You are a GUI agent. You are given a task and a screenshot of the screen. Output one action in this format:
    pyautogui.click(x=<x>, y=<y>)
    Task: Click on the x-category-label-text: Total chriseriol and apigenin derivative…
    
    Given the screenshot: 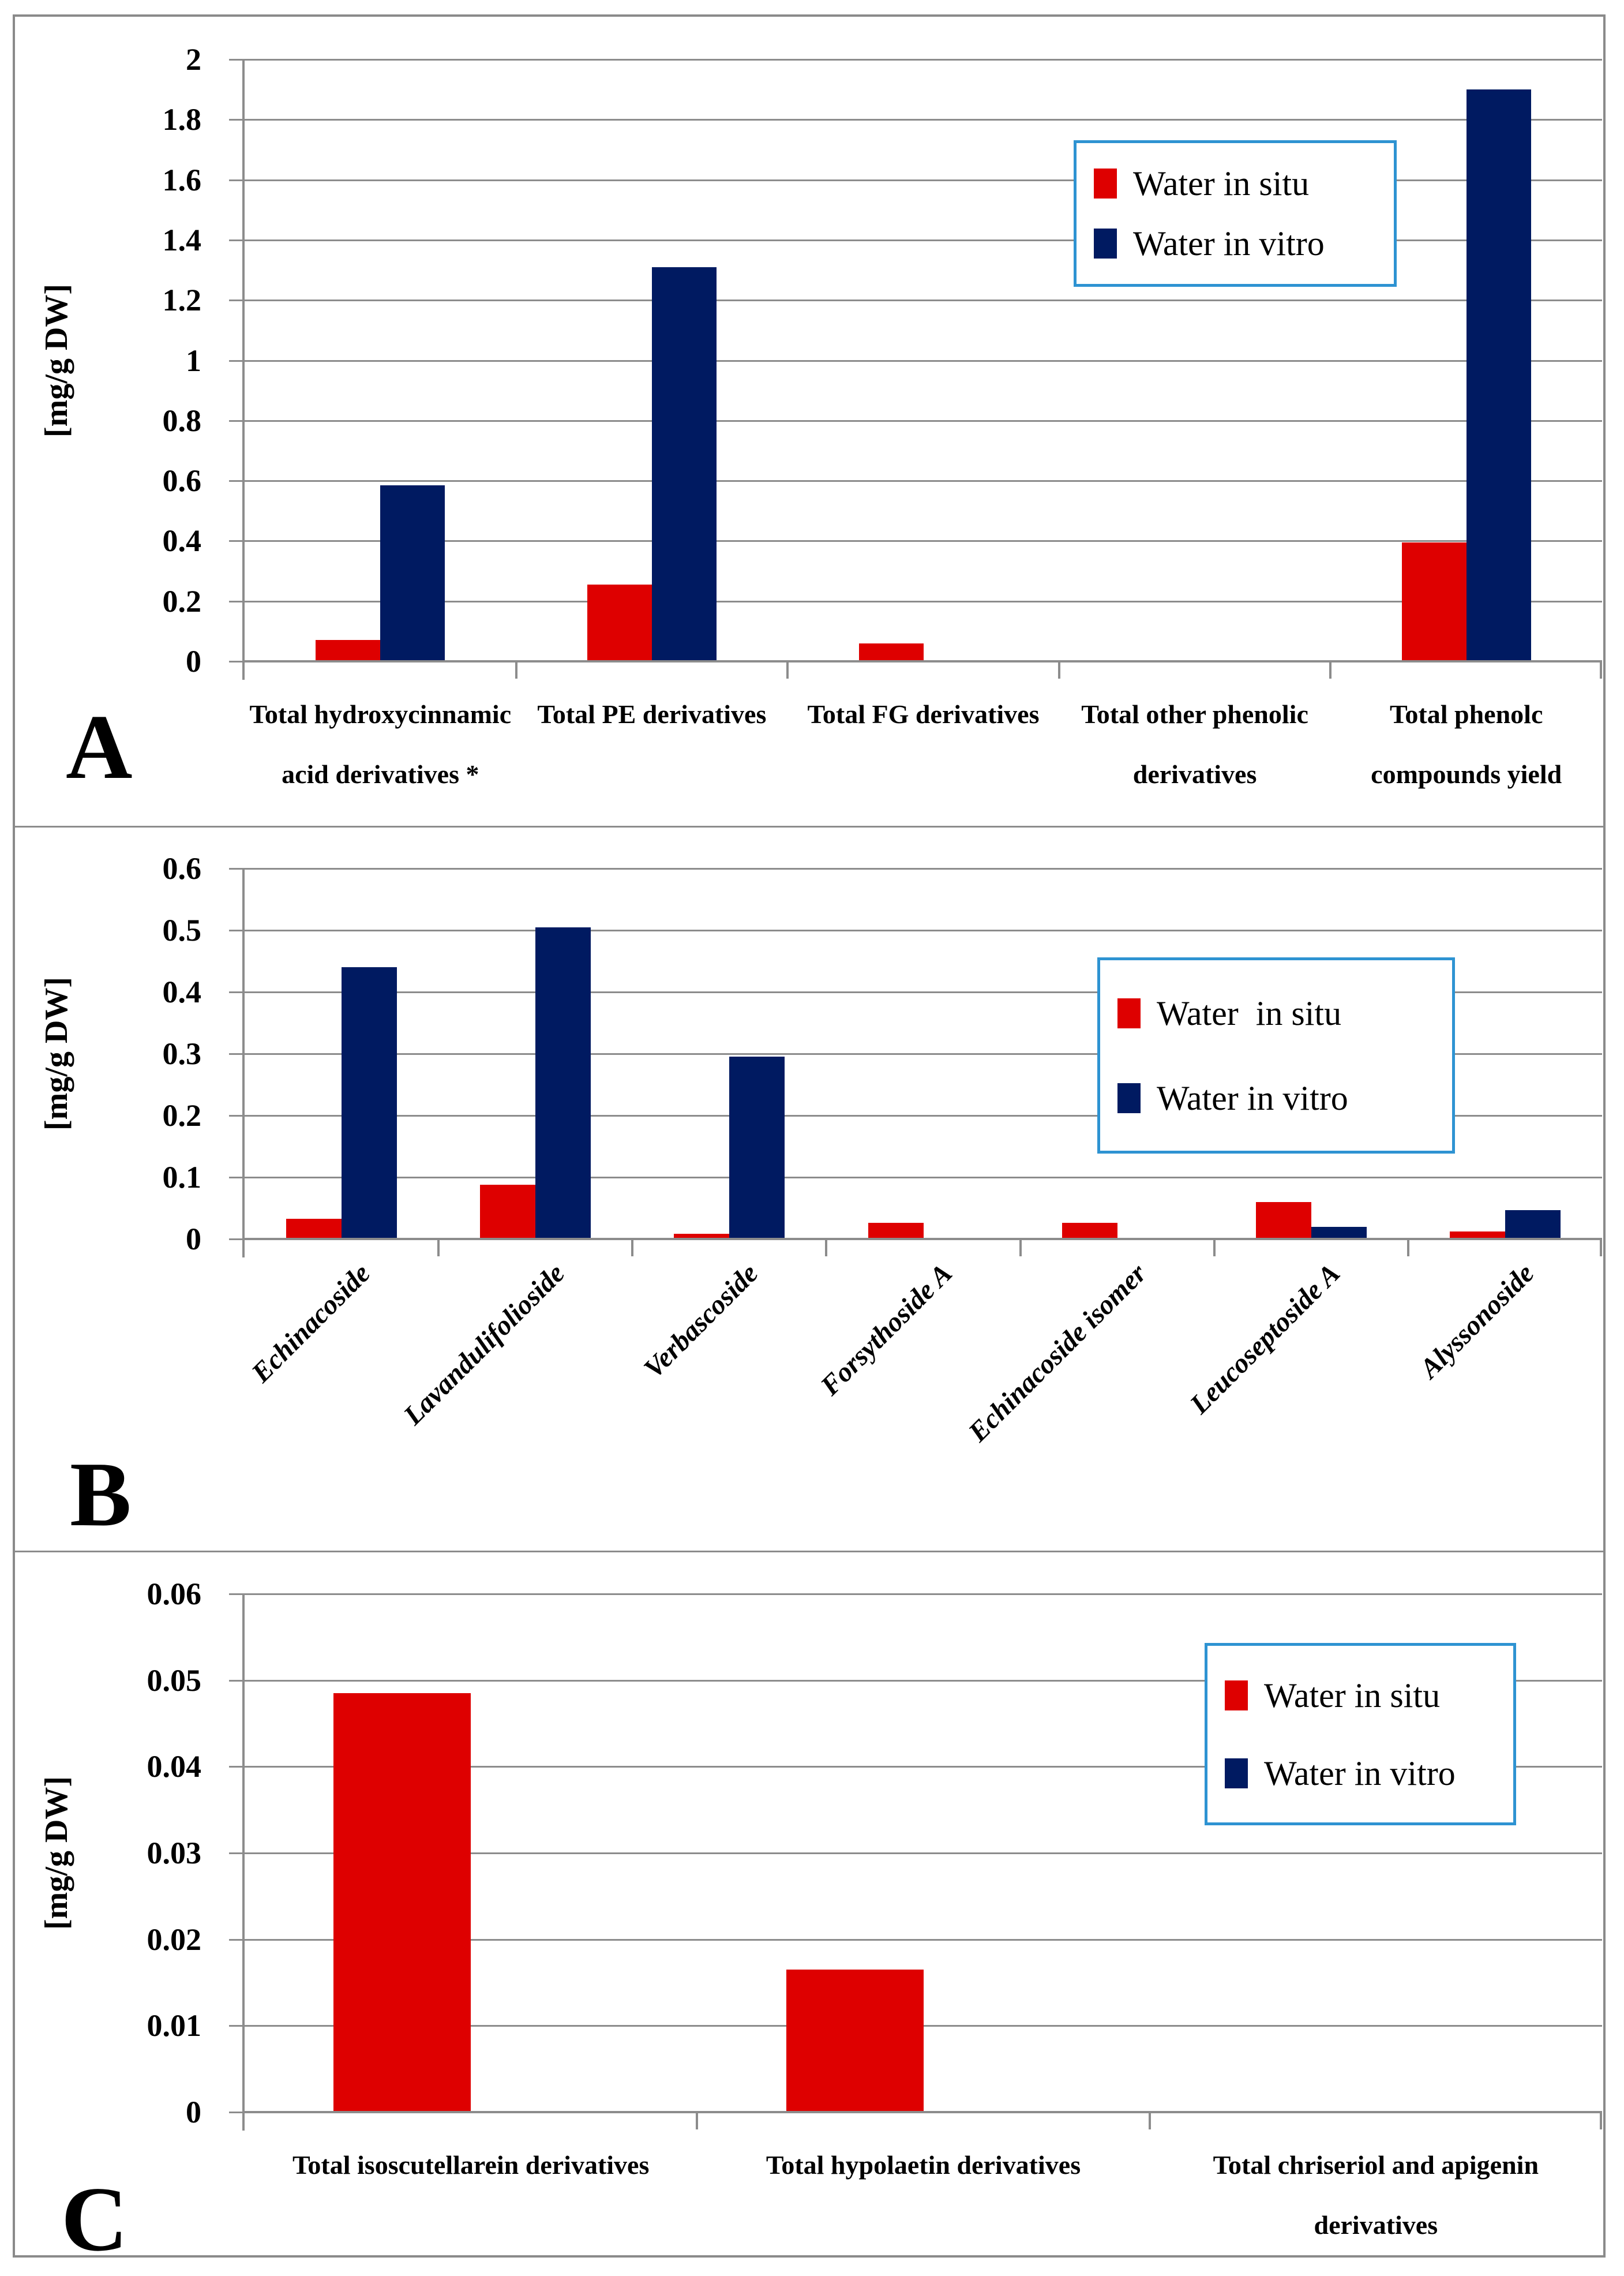 What is the action you would take?
    pyautogui.click(x=1376, y=2195)
    